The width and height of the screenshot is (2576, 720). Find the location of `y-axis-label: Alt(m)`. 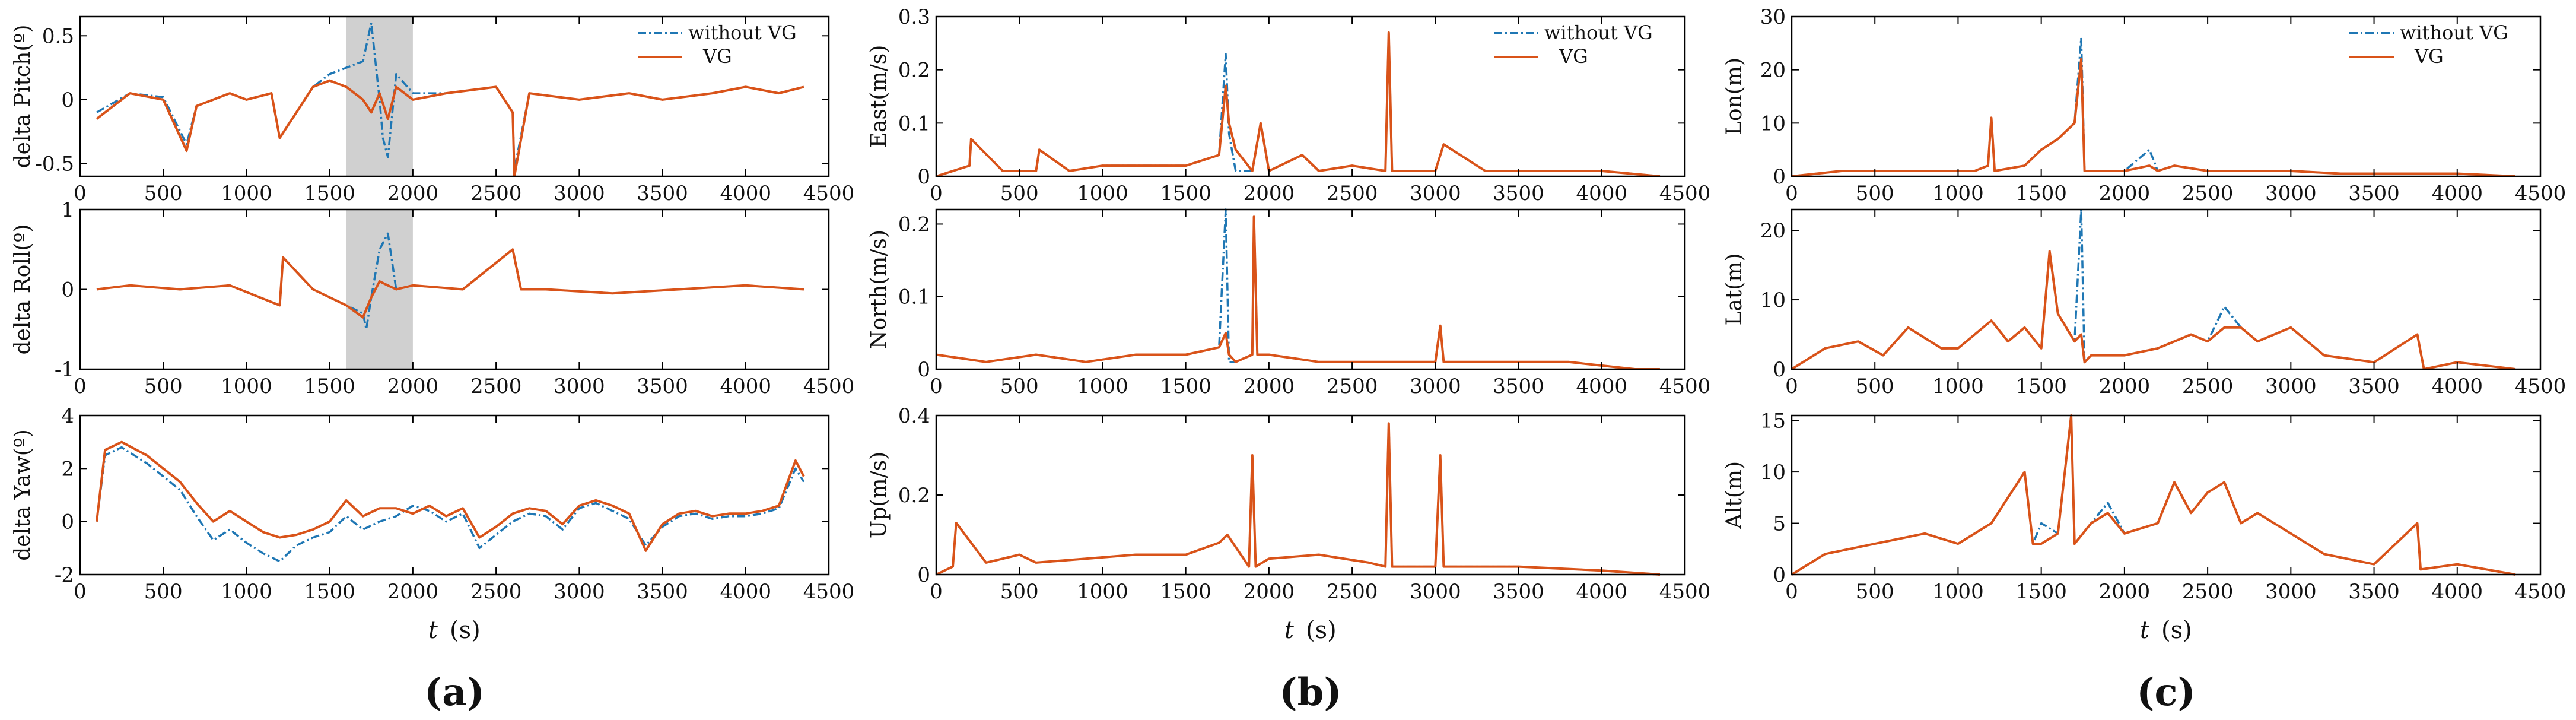

y-axis-label: Alt(m) is located at coordinates (1734, 495).